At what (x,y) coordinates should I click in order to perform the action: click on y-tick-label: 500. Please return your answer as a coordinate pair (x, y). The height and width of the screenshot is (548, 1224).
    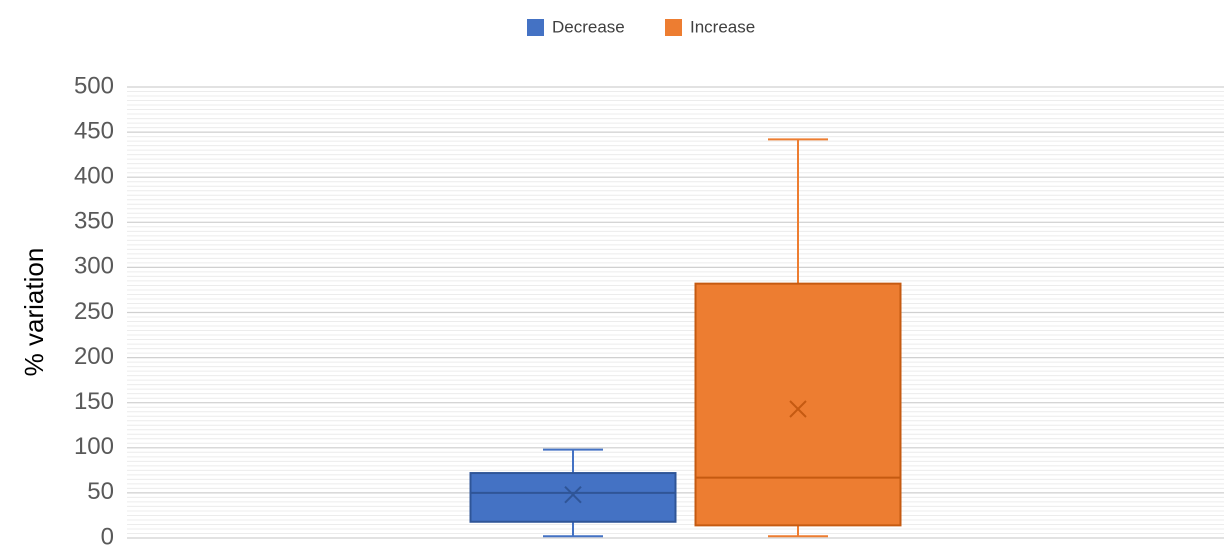
    Looking at the image, I should click on (94, 85).